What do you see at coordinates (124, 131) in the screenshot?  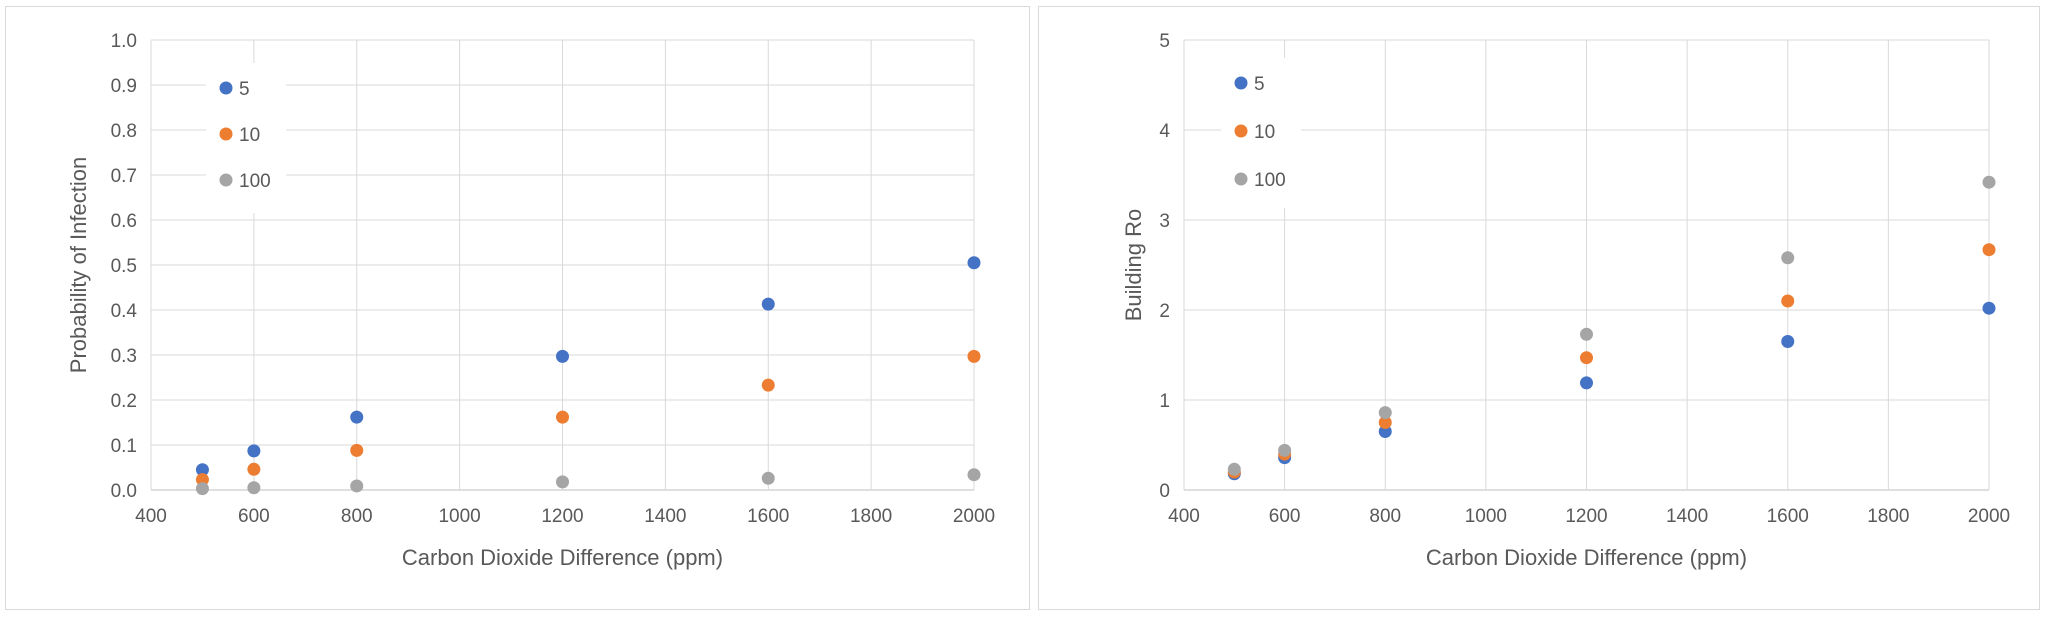 I see `y-tick-label: 0.8` at bounding box center [124, 131].